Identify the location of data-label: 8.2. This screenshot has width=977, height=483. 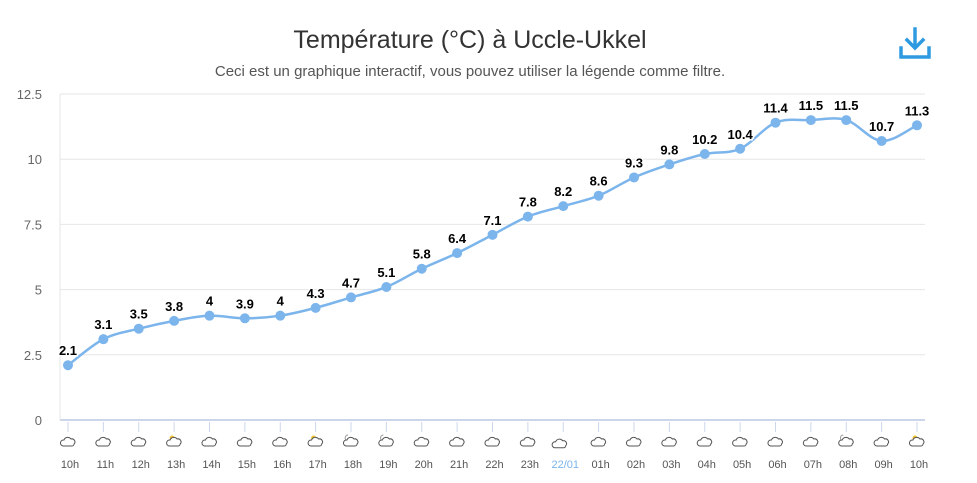
(563, 191).